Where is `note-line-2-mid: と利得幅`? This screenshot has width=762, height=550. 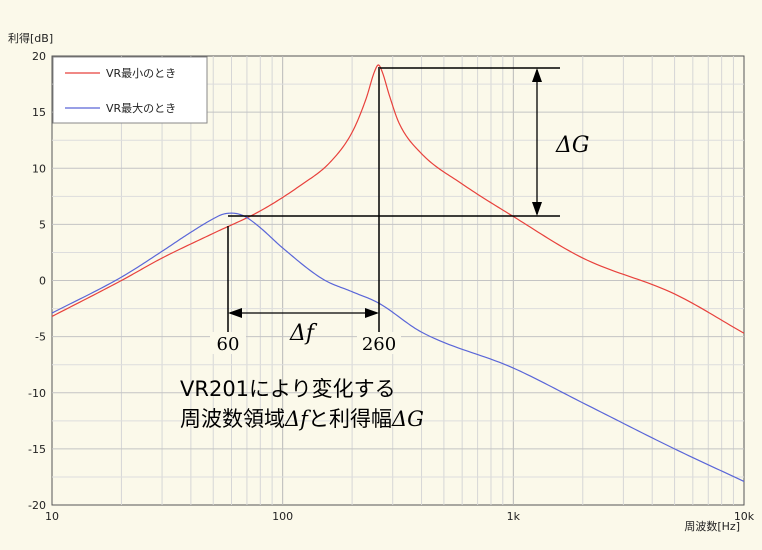 note-line-2-mid: と利得幅 is located at coordinates (350, 419).